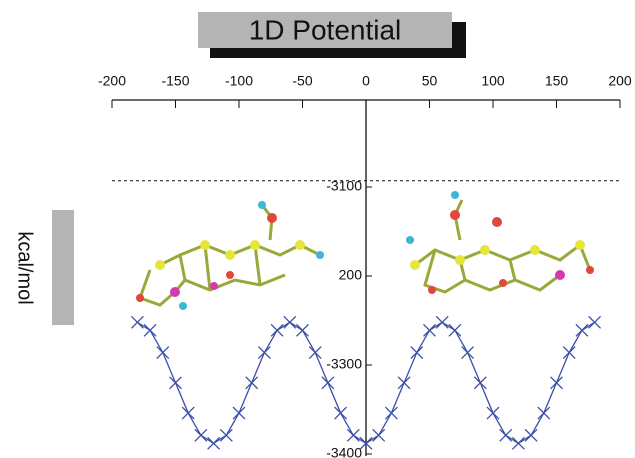 The image size is (635, 458). Describe the element at coordinates (302, 81) in the screenshot. I see `x-tick-label: -50` at that location.